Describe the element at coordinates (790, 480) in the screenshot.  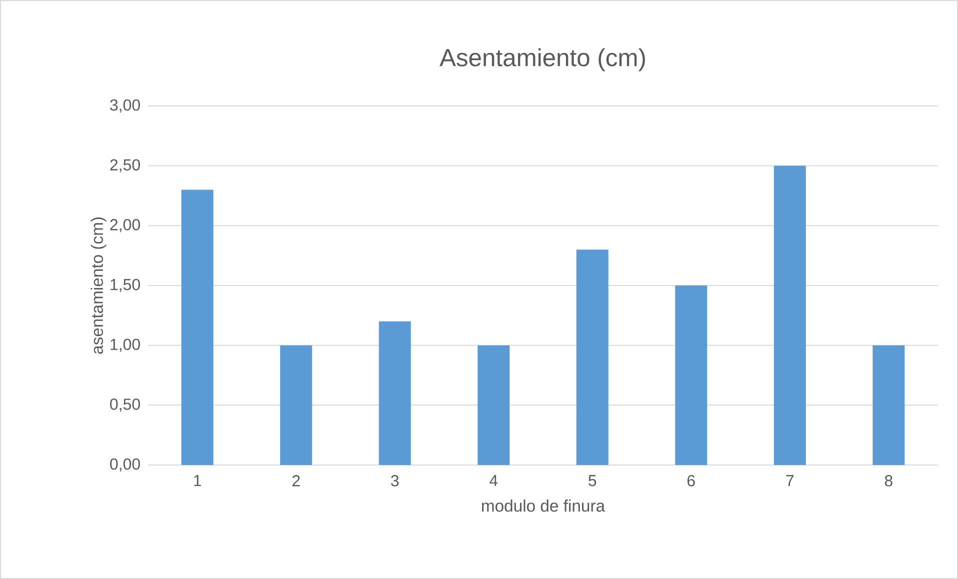
I see `x-tick-label: 7` at that location.